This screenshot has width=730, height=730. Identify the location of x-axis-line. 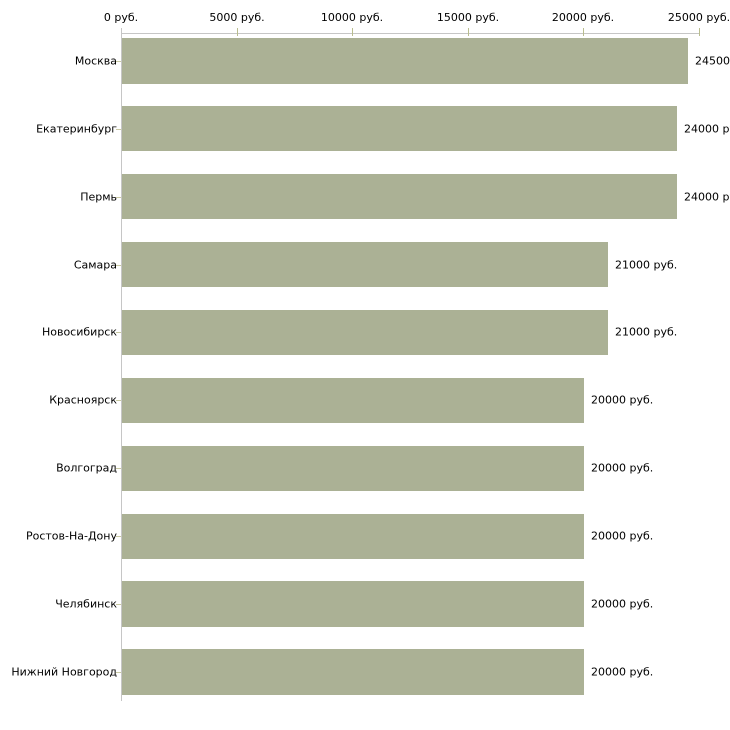
(410, 33).